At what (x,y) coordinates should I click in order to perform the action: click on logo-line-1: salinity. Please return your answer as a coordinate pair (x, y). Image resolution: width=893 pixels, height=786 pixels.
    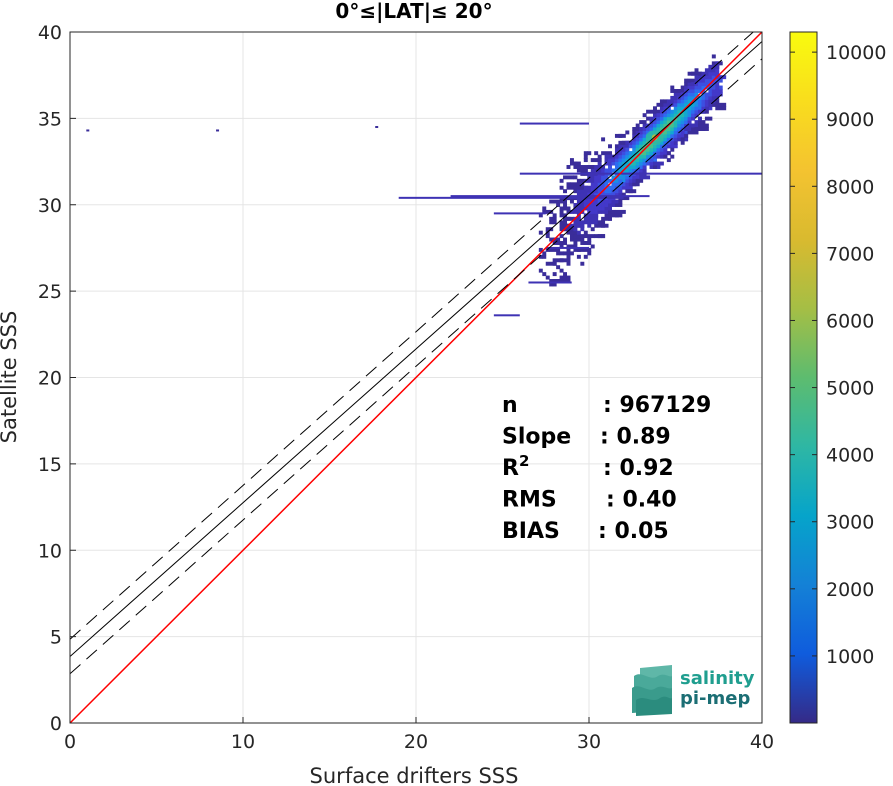
    Looking at the image, I should click on (717, 678).